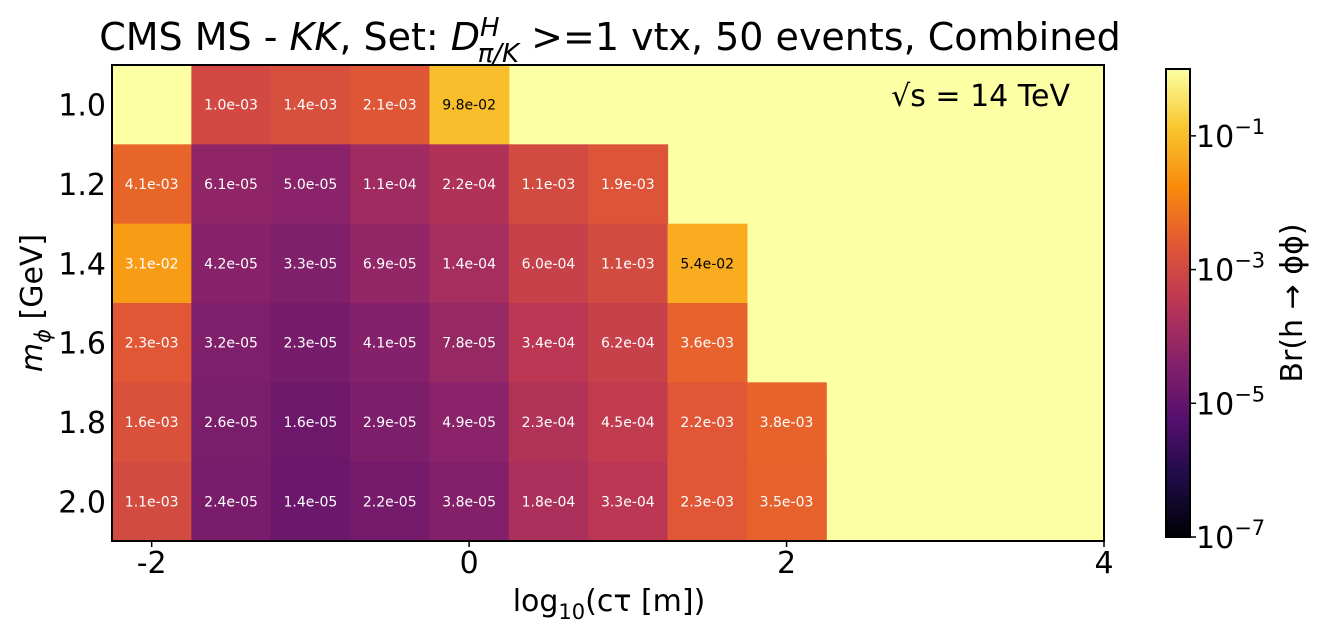 Image resolution: width=1322 pixels, height=629 pixels. Describe the element at coordinates (152, 264) in the screenshot. I see `cell-value-label: 3.1e-02` at that location.